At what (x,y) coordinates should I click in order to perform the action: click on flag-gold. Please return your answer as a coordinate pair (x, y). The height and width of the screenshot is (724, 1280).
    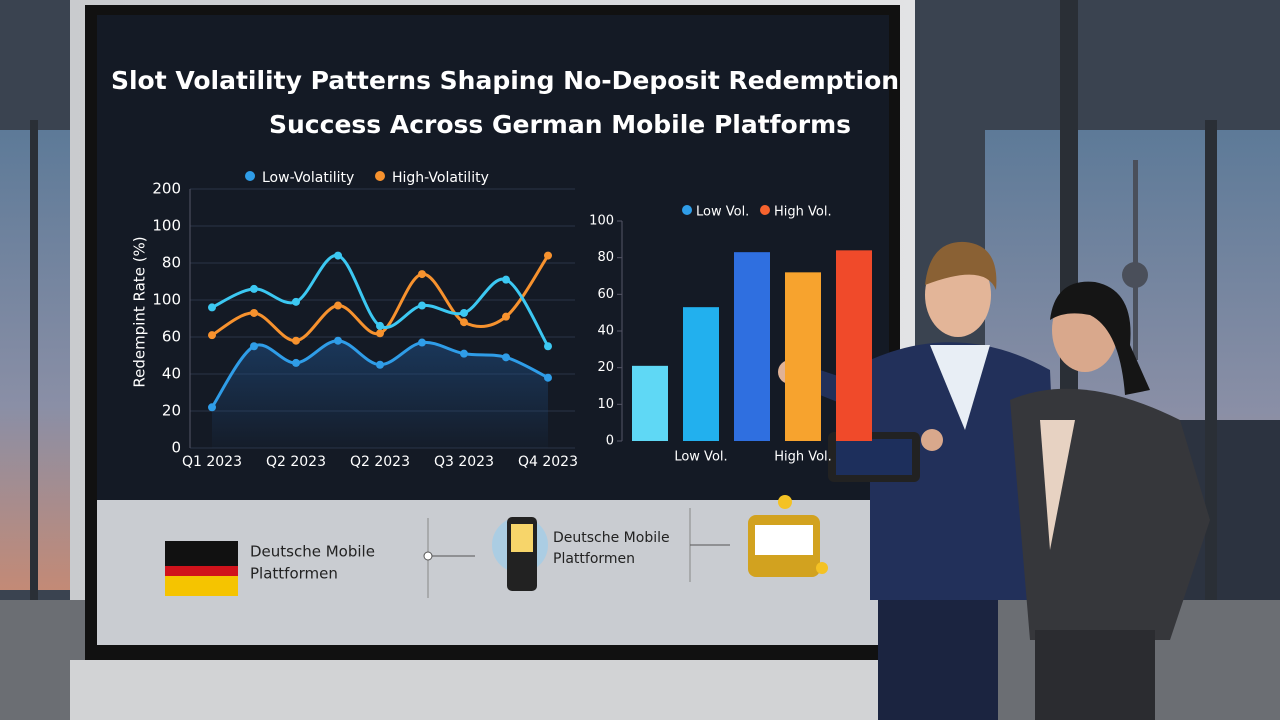
    Looking at the image, I should click on (201, 586).